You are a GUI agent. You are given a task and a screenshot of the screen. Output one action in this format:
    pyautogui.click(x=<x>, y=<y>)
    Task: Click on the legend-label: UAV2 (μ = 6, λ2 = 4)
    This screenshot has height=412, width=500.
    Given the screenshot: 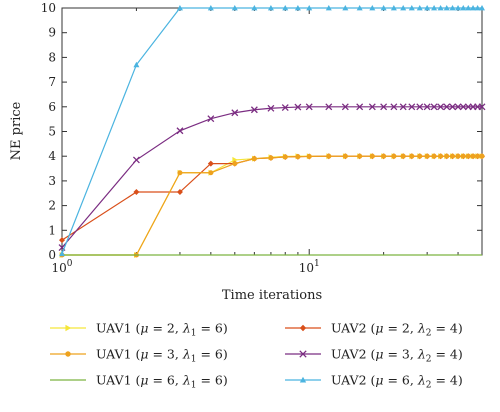 What is the action you would take?
    pyautogui.click(x=397, y=382)
    